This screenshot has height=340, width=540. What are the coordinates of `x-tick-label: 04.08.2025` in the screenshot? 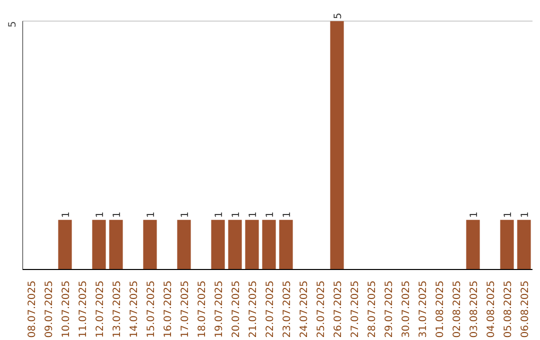 It's located at (491, 309).